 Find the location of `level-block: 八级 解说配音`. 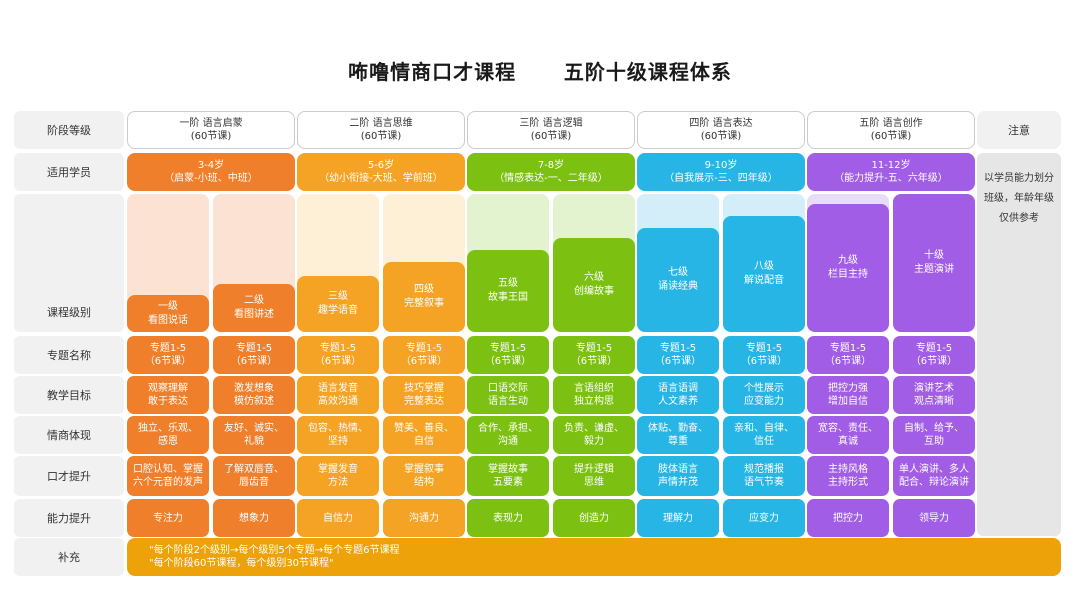

level-block: 八级 解说配音 is located at coordinates (764, 274).